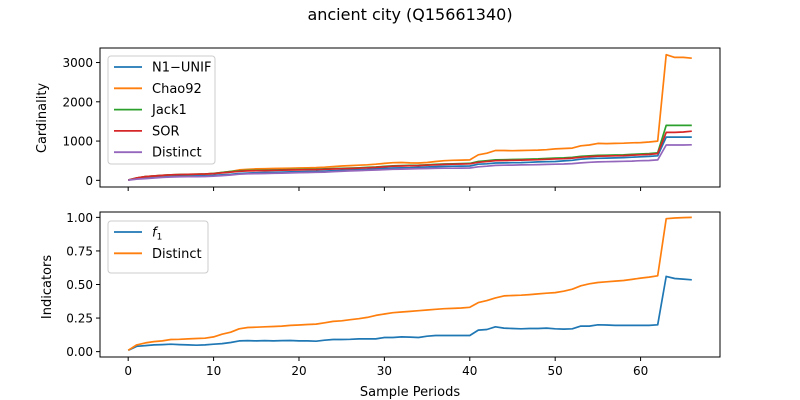 The image size is (800, 400). I want to click on series-line-sor, so click(409, 155).